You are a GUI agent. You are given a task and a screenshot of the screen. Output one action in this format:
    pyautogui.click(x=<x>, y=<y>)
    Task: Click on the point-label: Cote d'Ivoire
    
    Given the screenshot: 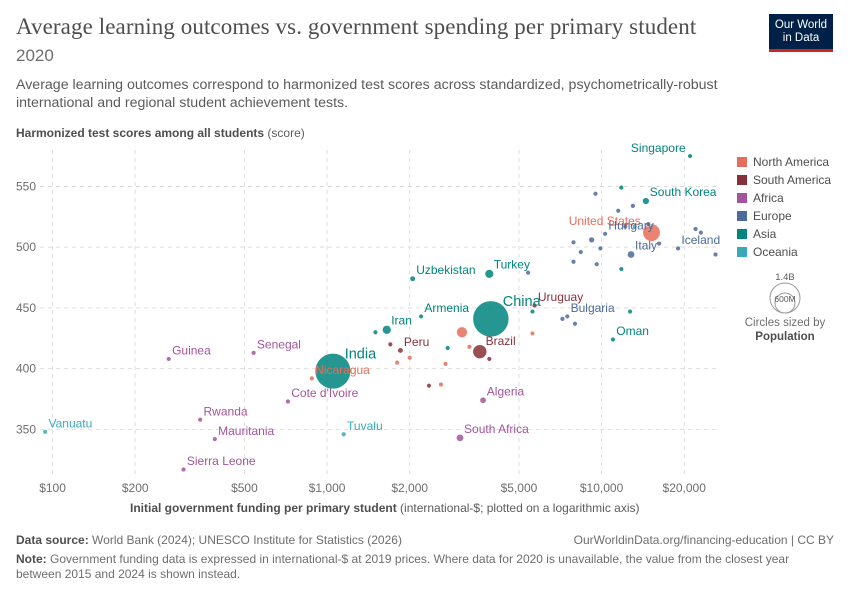 What is the action you would take?
    pyautogui.click(x=324, y=393)
    